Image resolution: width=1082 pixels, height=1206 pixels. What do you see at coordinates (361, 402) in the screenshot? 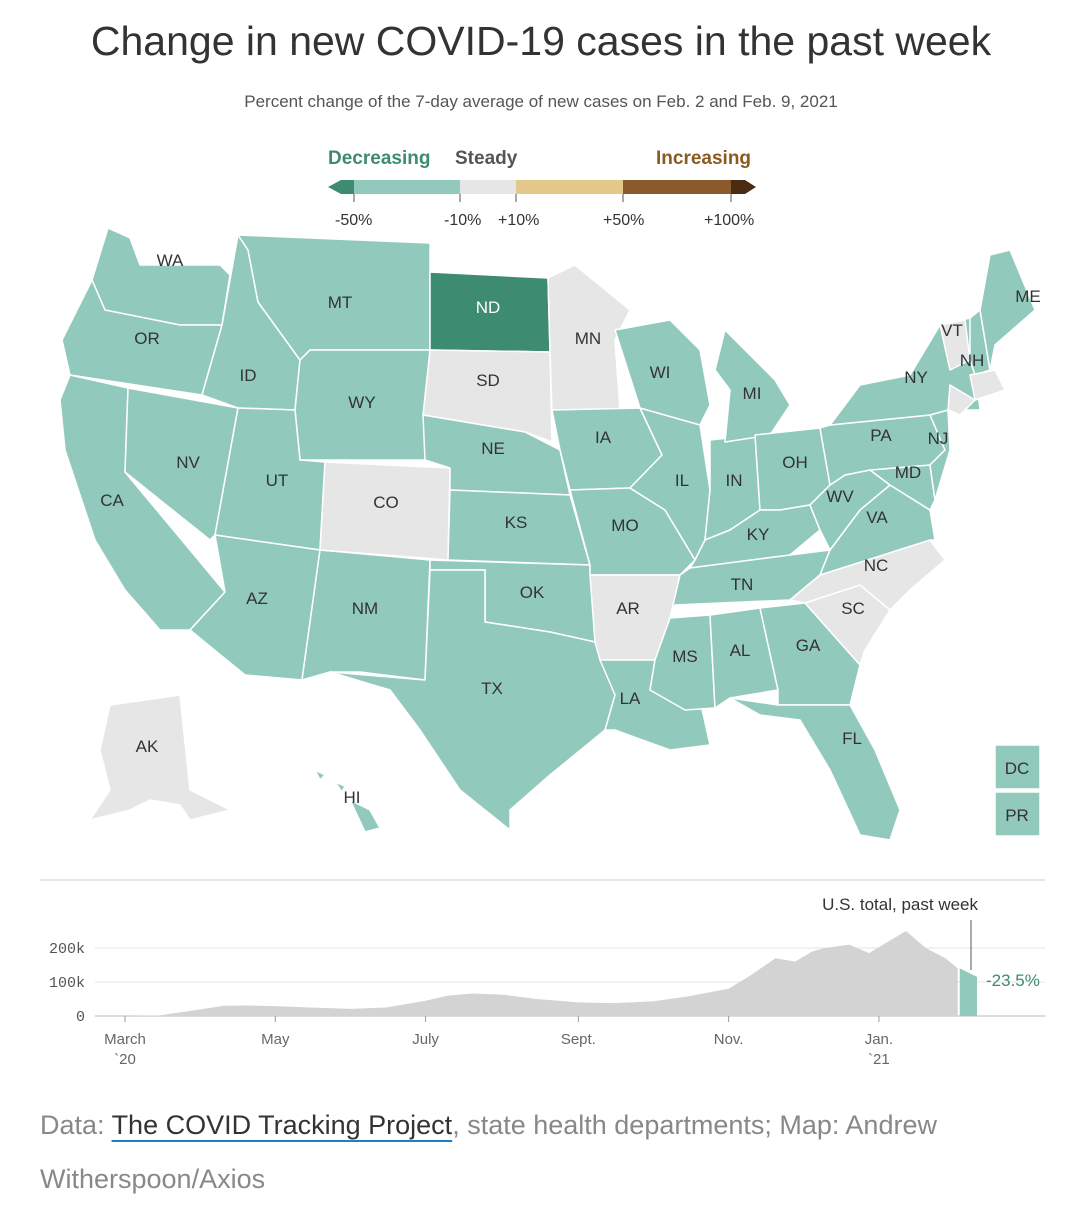
I see `state-label-wy: WY` at bounding box center [361, 402].